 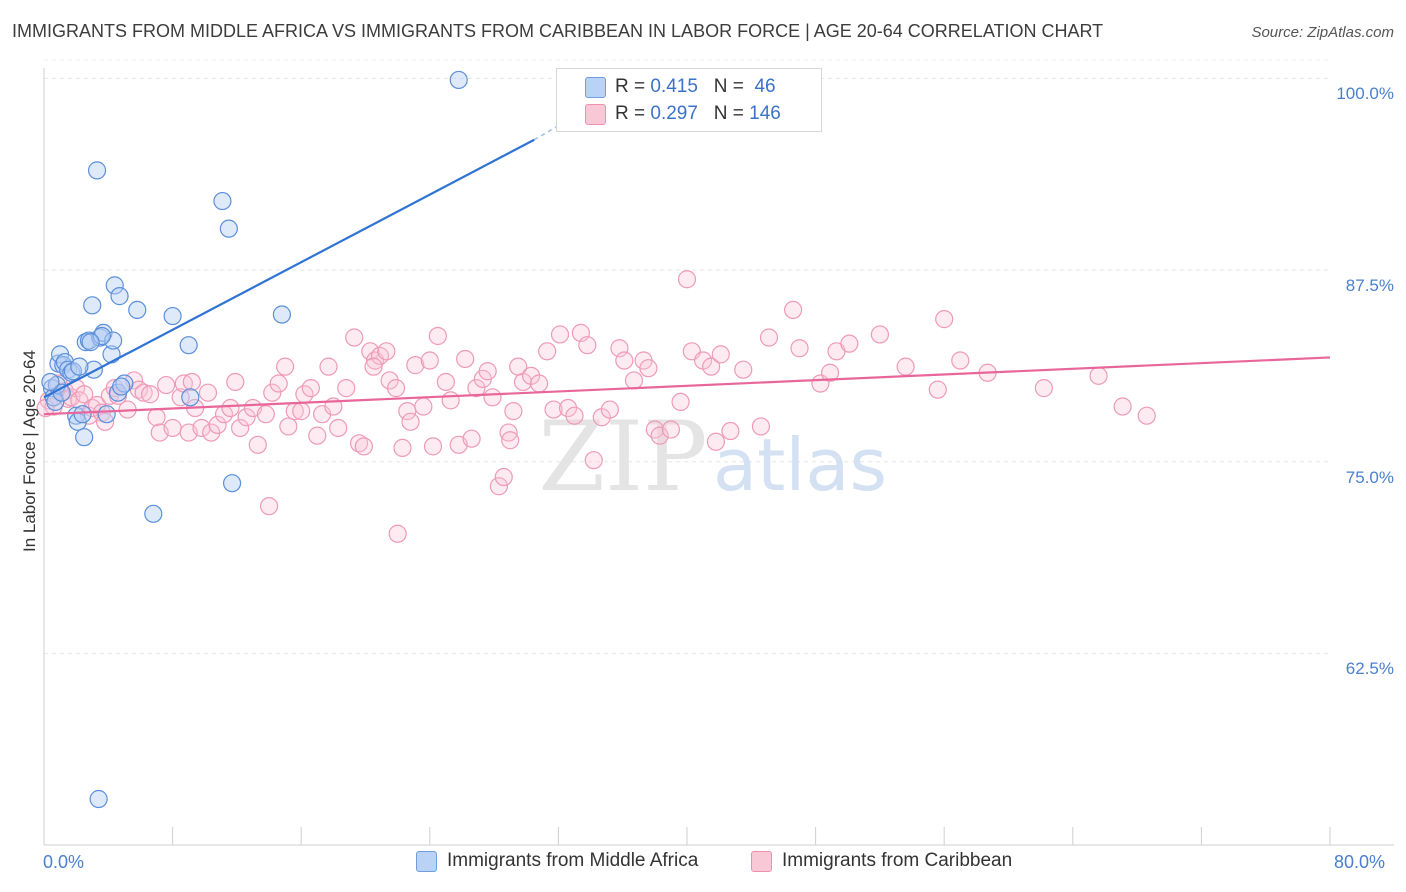 What do you see at coordinates (622, 457) in the screenshot?
I see `watermark-zip: ZIP` at bounding box center [622, 457].